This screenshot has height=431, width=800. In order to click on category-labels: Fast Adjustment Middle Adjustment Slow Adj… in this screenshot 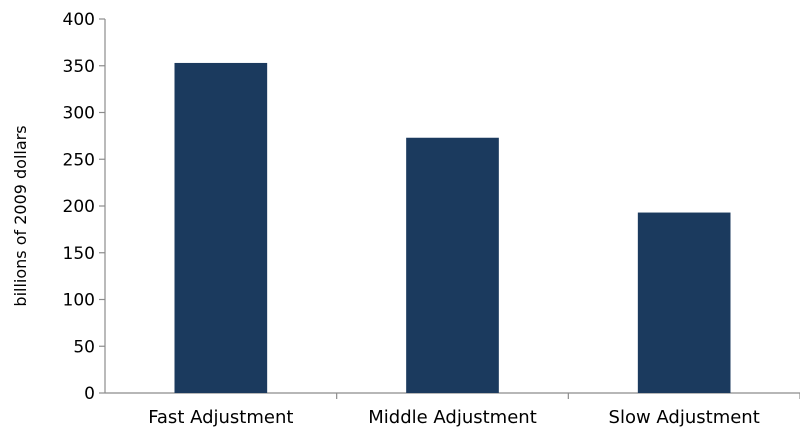, I will do `click(454, 417)`.